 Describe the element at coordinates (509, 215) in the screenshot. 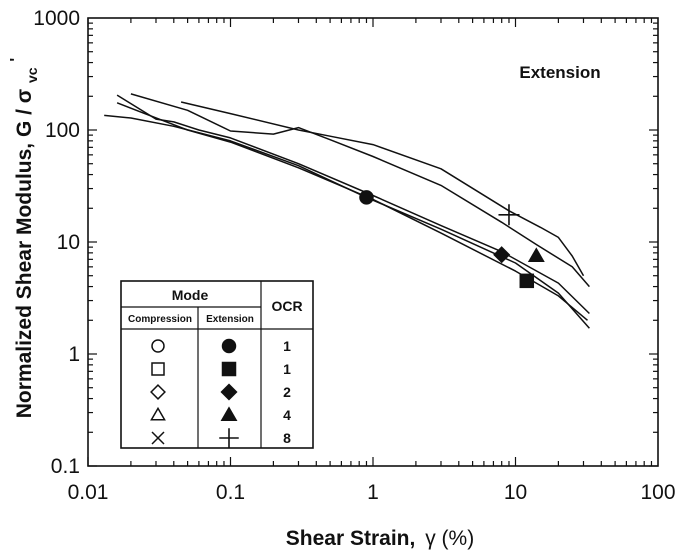

I see `series-marker-plus` at that location.